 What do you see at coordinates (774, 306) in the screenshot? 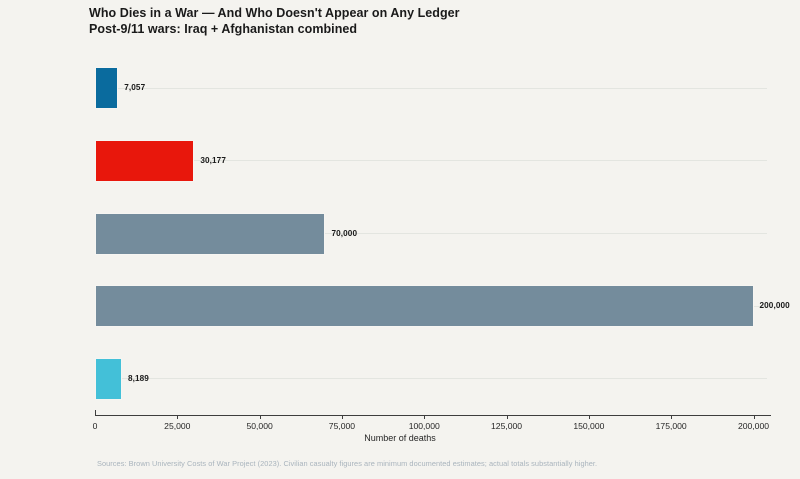
I see `bar-value-label: 200,000` at bounding box center [774, 306].